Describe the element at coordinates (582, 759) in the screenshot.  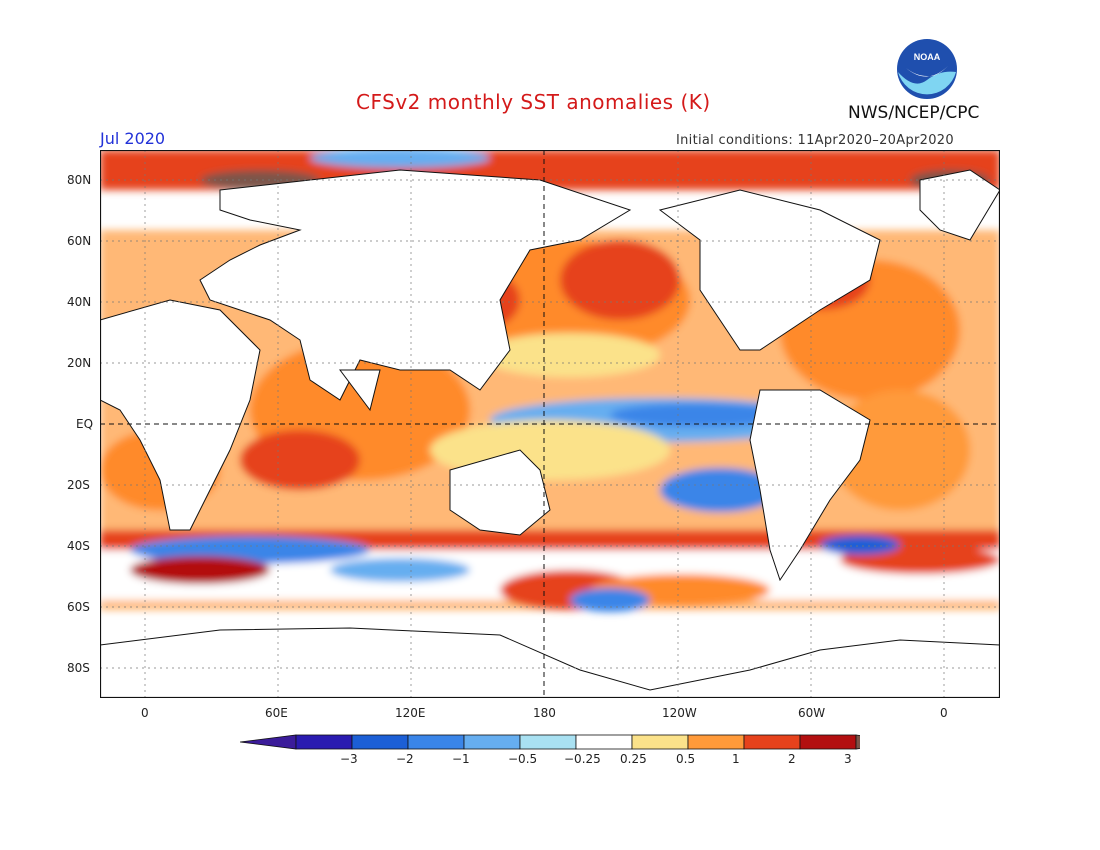
I see `colorbar-tick-label: −0.25` at that location.